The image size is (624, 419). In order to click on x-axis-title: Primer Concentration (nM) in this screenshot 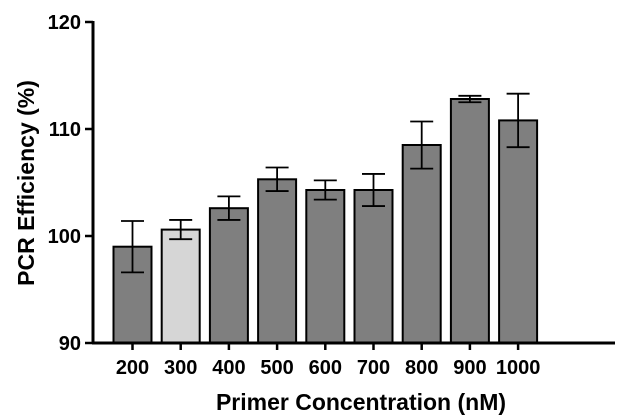, I will do `click(361, 402)`.